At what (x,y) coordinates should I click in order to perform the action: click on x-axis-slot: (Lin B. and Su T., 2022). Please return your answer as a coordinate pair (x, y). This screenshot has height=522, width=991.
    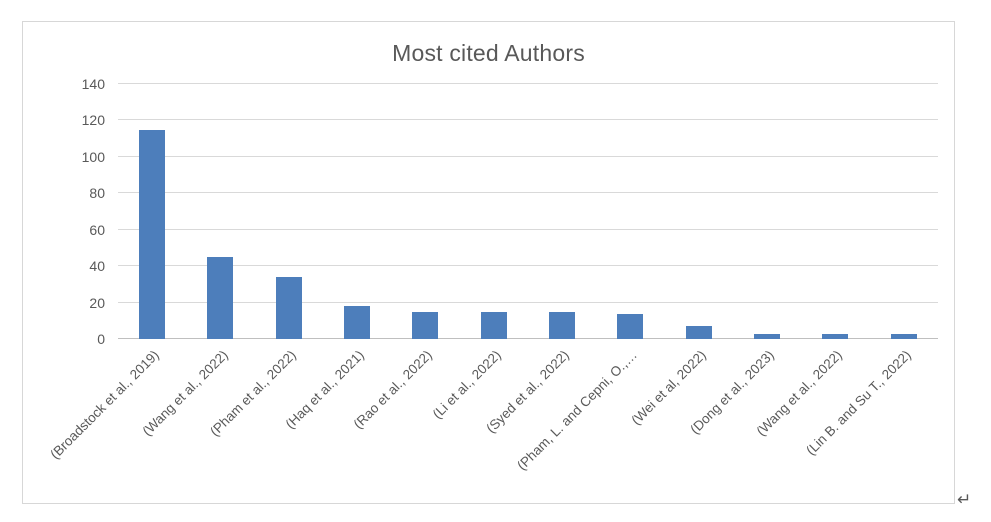
    Looking at the image, I should click on (870, 420).